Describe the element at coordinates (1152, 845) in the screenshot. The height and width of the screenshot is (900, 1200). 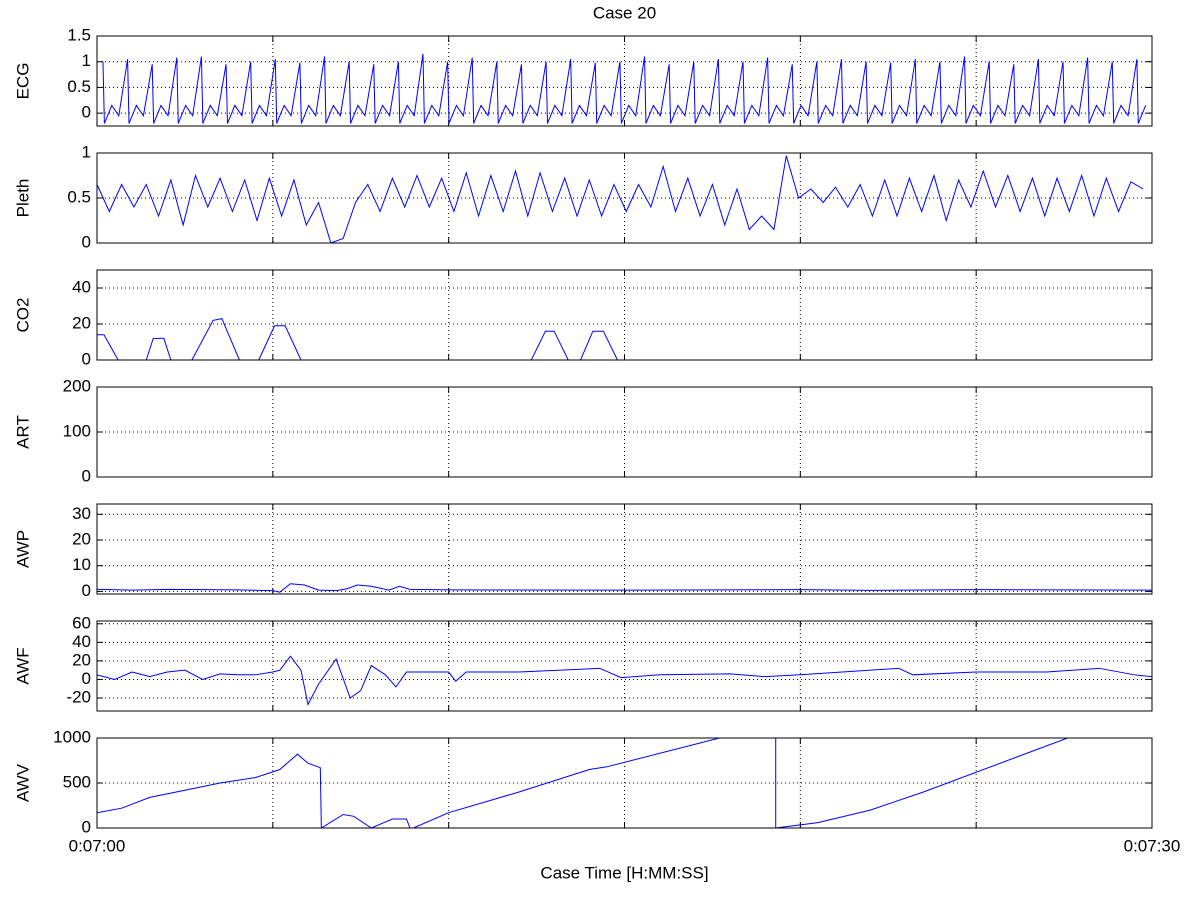
I see `x-tick-label: 0:07:30` at that location.